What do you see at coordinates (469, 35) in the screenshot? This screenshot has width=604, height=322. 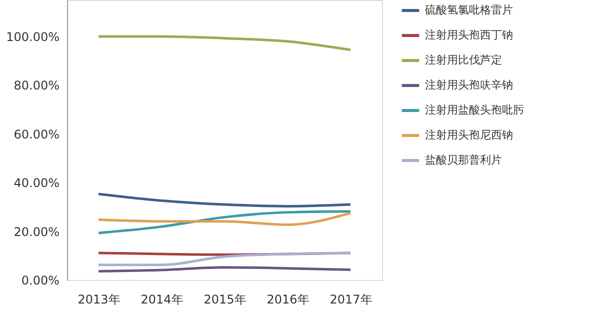 I see `legend-label: 注射用头孢西丁钠` at bounding box center [469, 35].